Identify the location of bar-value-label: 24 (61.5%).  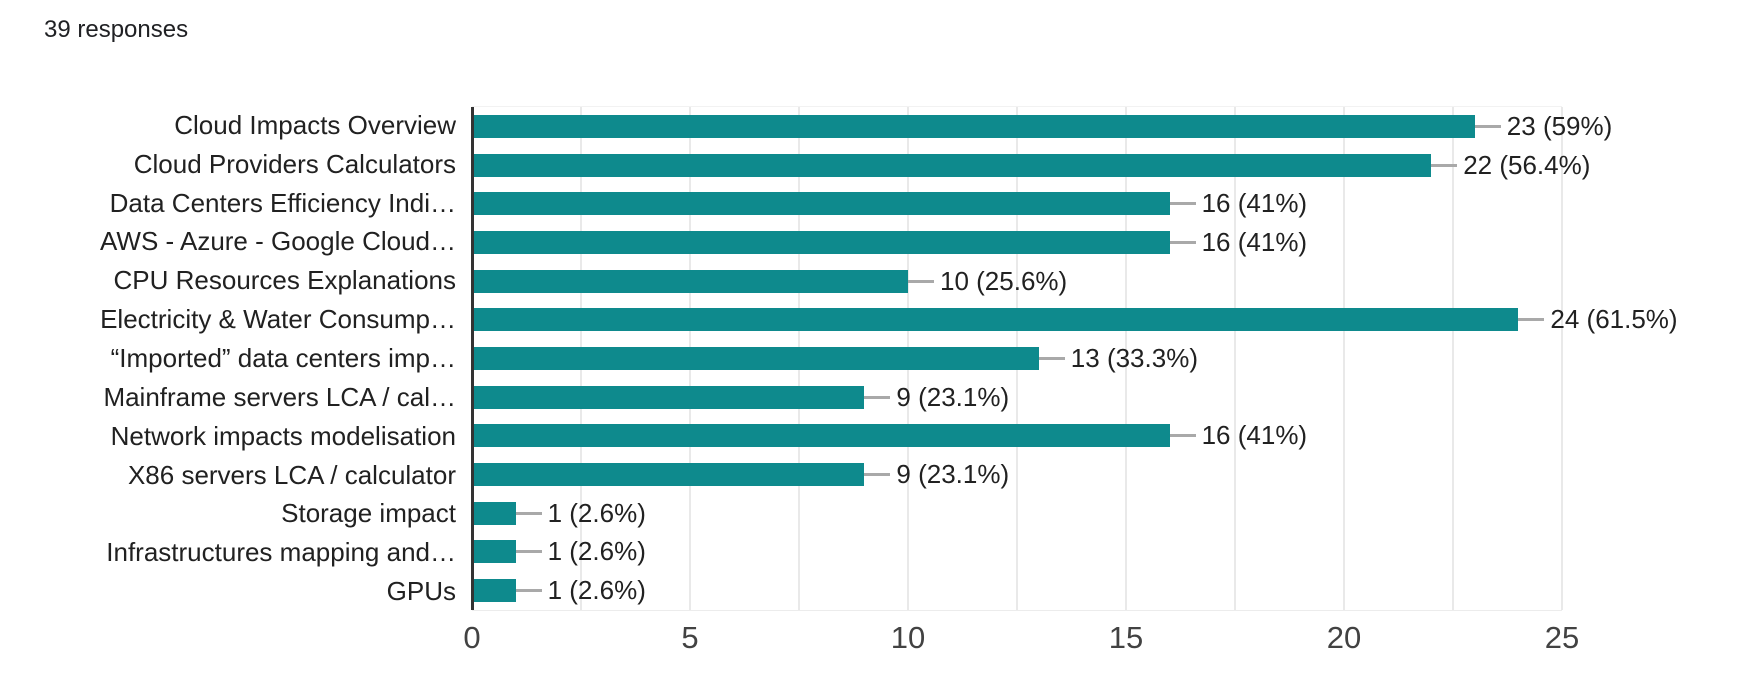
(1614, 319).